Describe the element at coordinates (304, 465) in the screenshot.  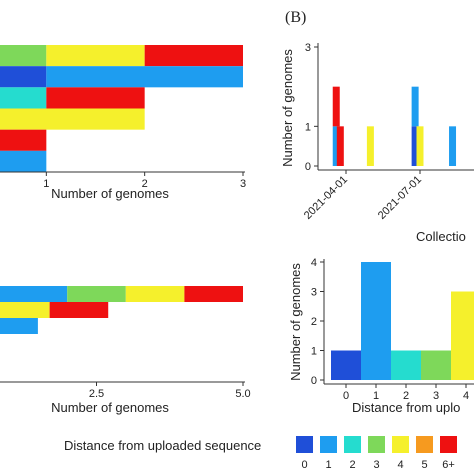
I see `legend-label-0: 0` at that location.